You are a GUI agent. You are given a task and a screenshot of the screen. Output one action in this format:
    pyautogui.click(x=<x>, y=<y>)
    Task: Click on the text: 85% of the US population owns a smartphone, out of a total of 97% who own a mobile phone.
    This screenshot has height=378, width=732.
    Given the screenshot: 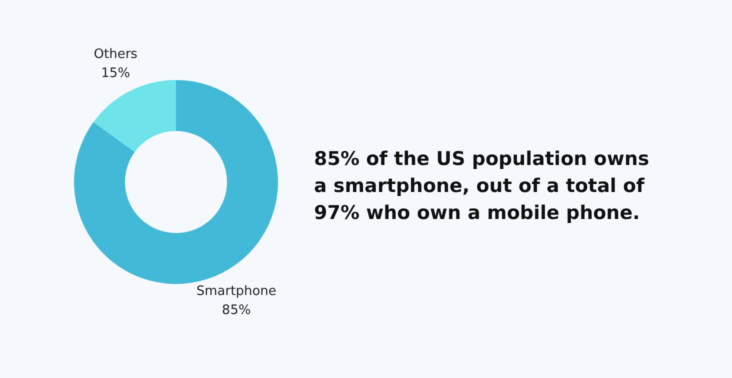 What is the action you would take?
    pyautogui.click(x=482, y=186)
    